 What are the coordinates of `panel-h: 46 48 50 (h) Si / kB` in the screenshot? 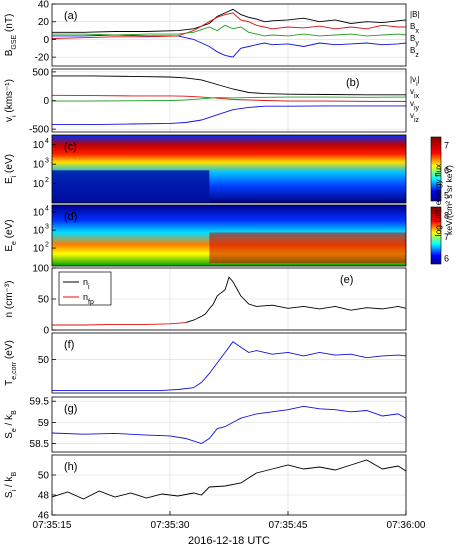 It's located at (205, 488).